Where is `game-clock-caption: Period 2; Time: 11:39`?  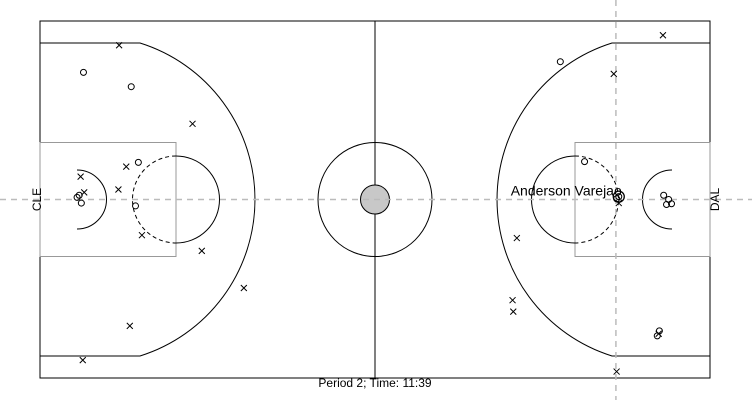
game-clock-caption: Period 2; Time: 11:39 is located at coordinates (375, 383).